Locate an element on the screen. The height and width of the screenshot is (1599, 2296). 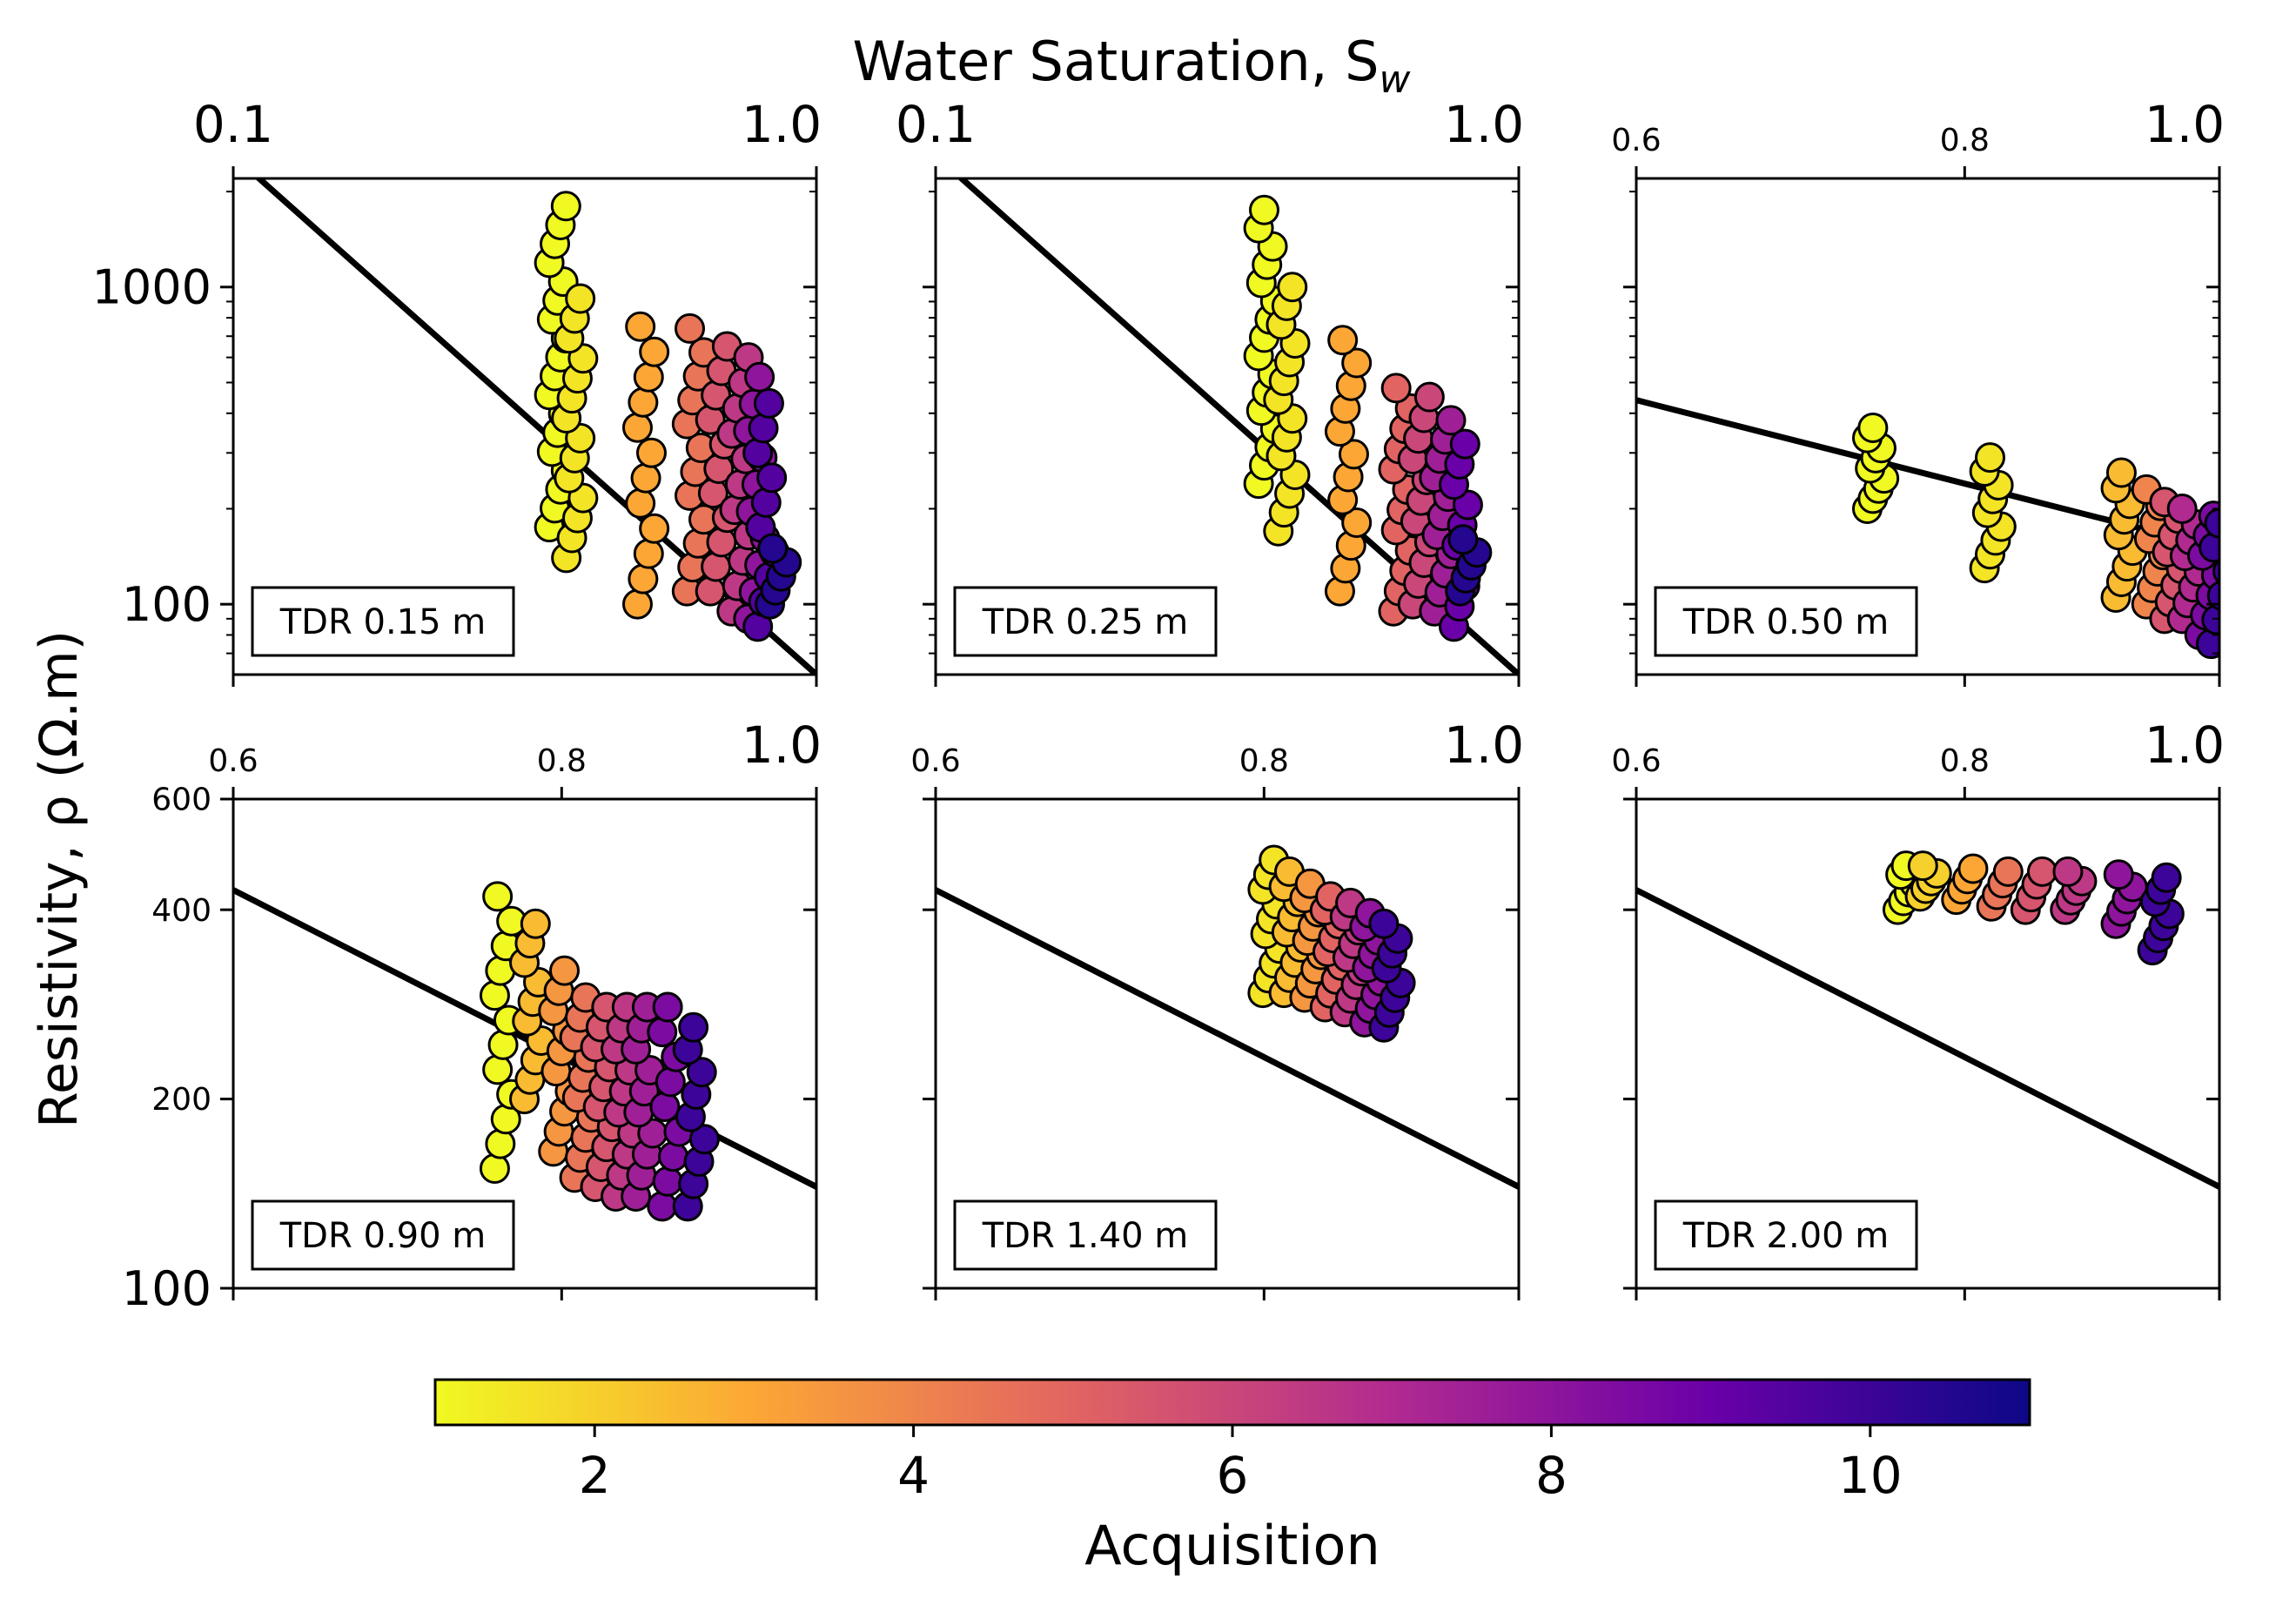
colorbar-label: Acquisition is located at coordinates (1232, 1545).